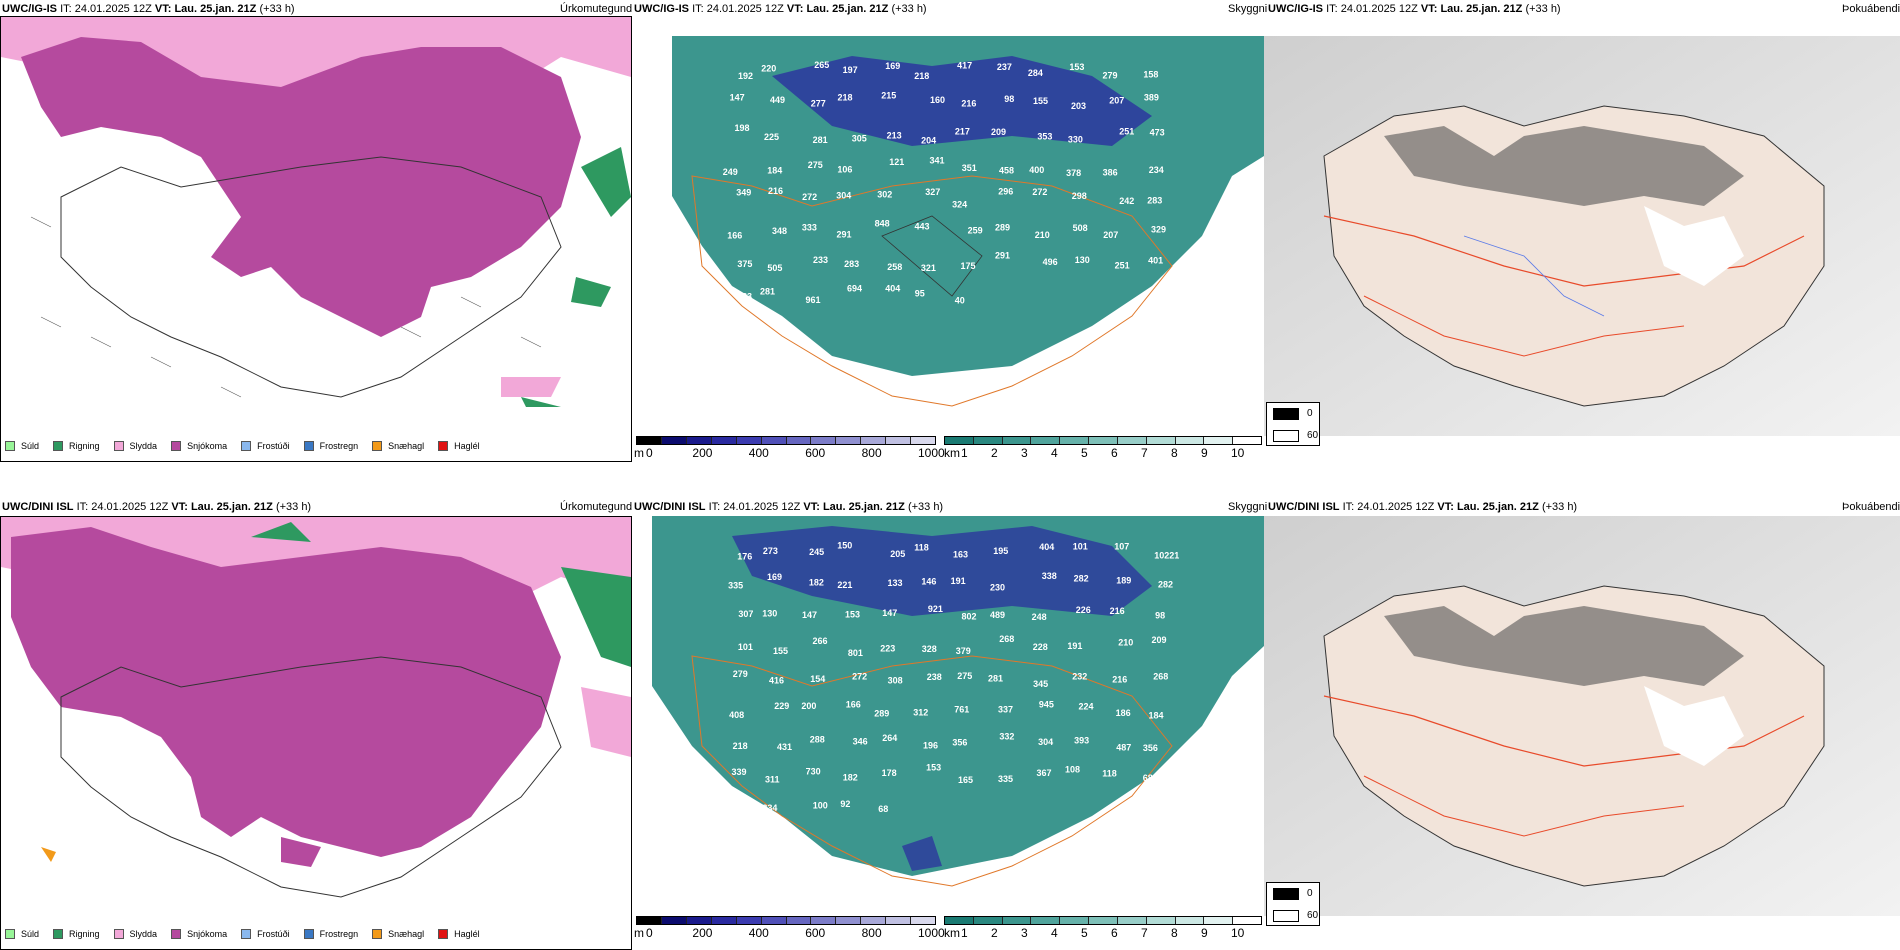  What do you see at coordinates (952, 453) in the screenshot?
I see `visibility-unit: km` at bounding box center [952, 453].